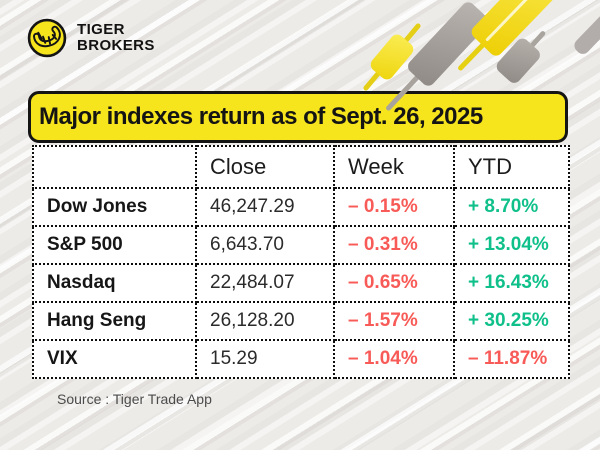 The image size is (600, 450). I want to click on index-name: Dow Jones, so click(114, 207).